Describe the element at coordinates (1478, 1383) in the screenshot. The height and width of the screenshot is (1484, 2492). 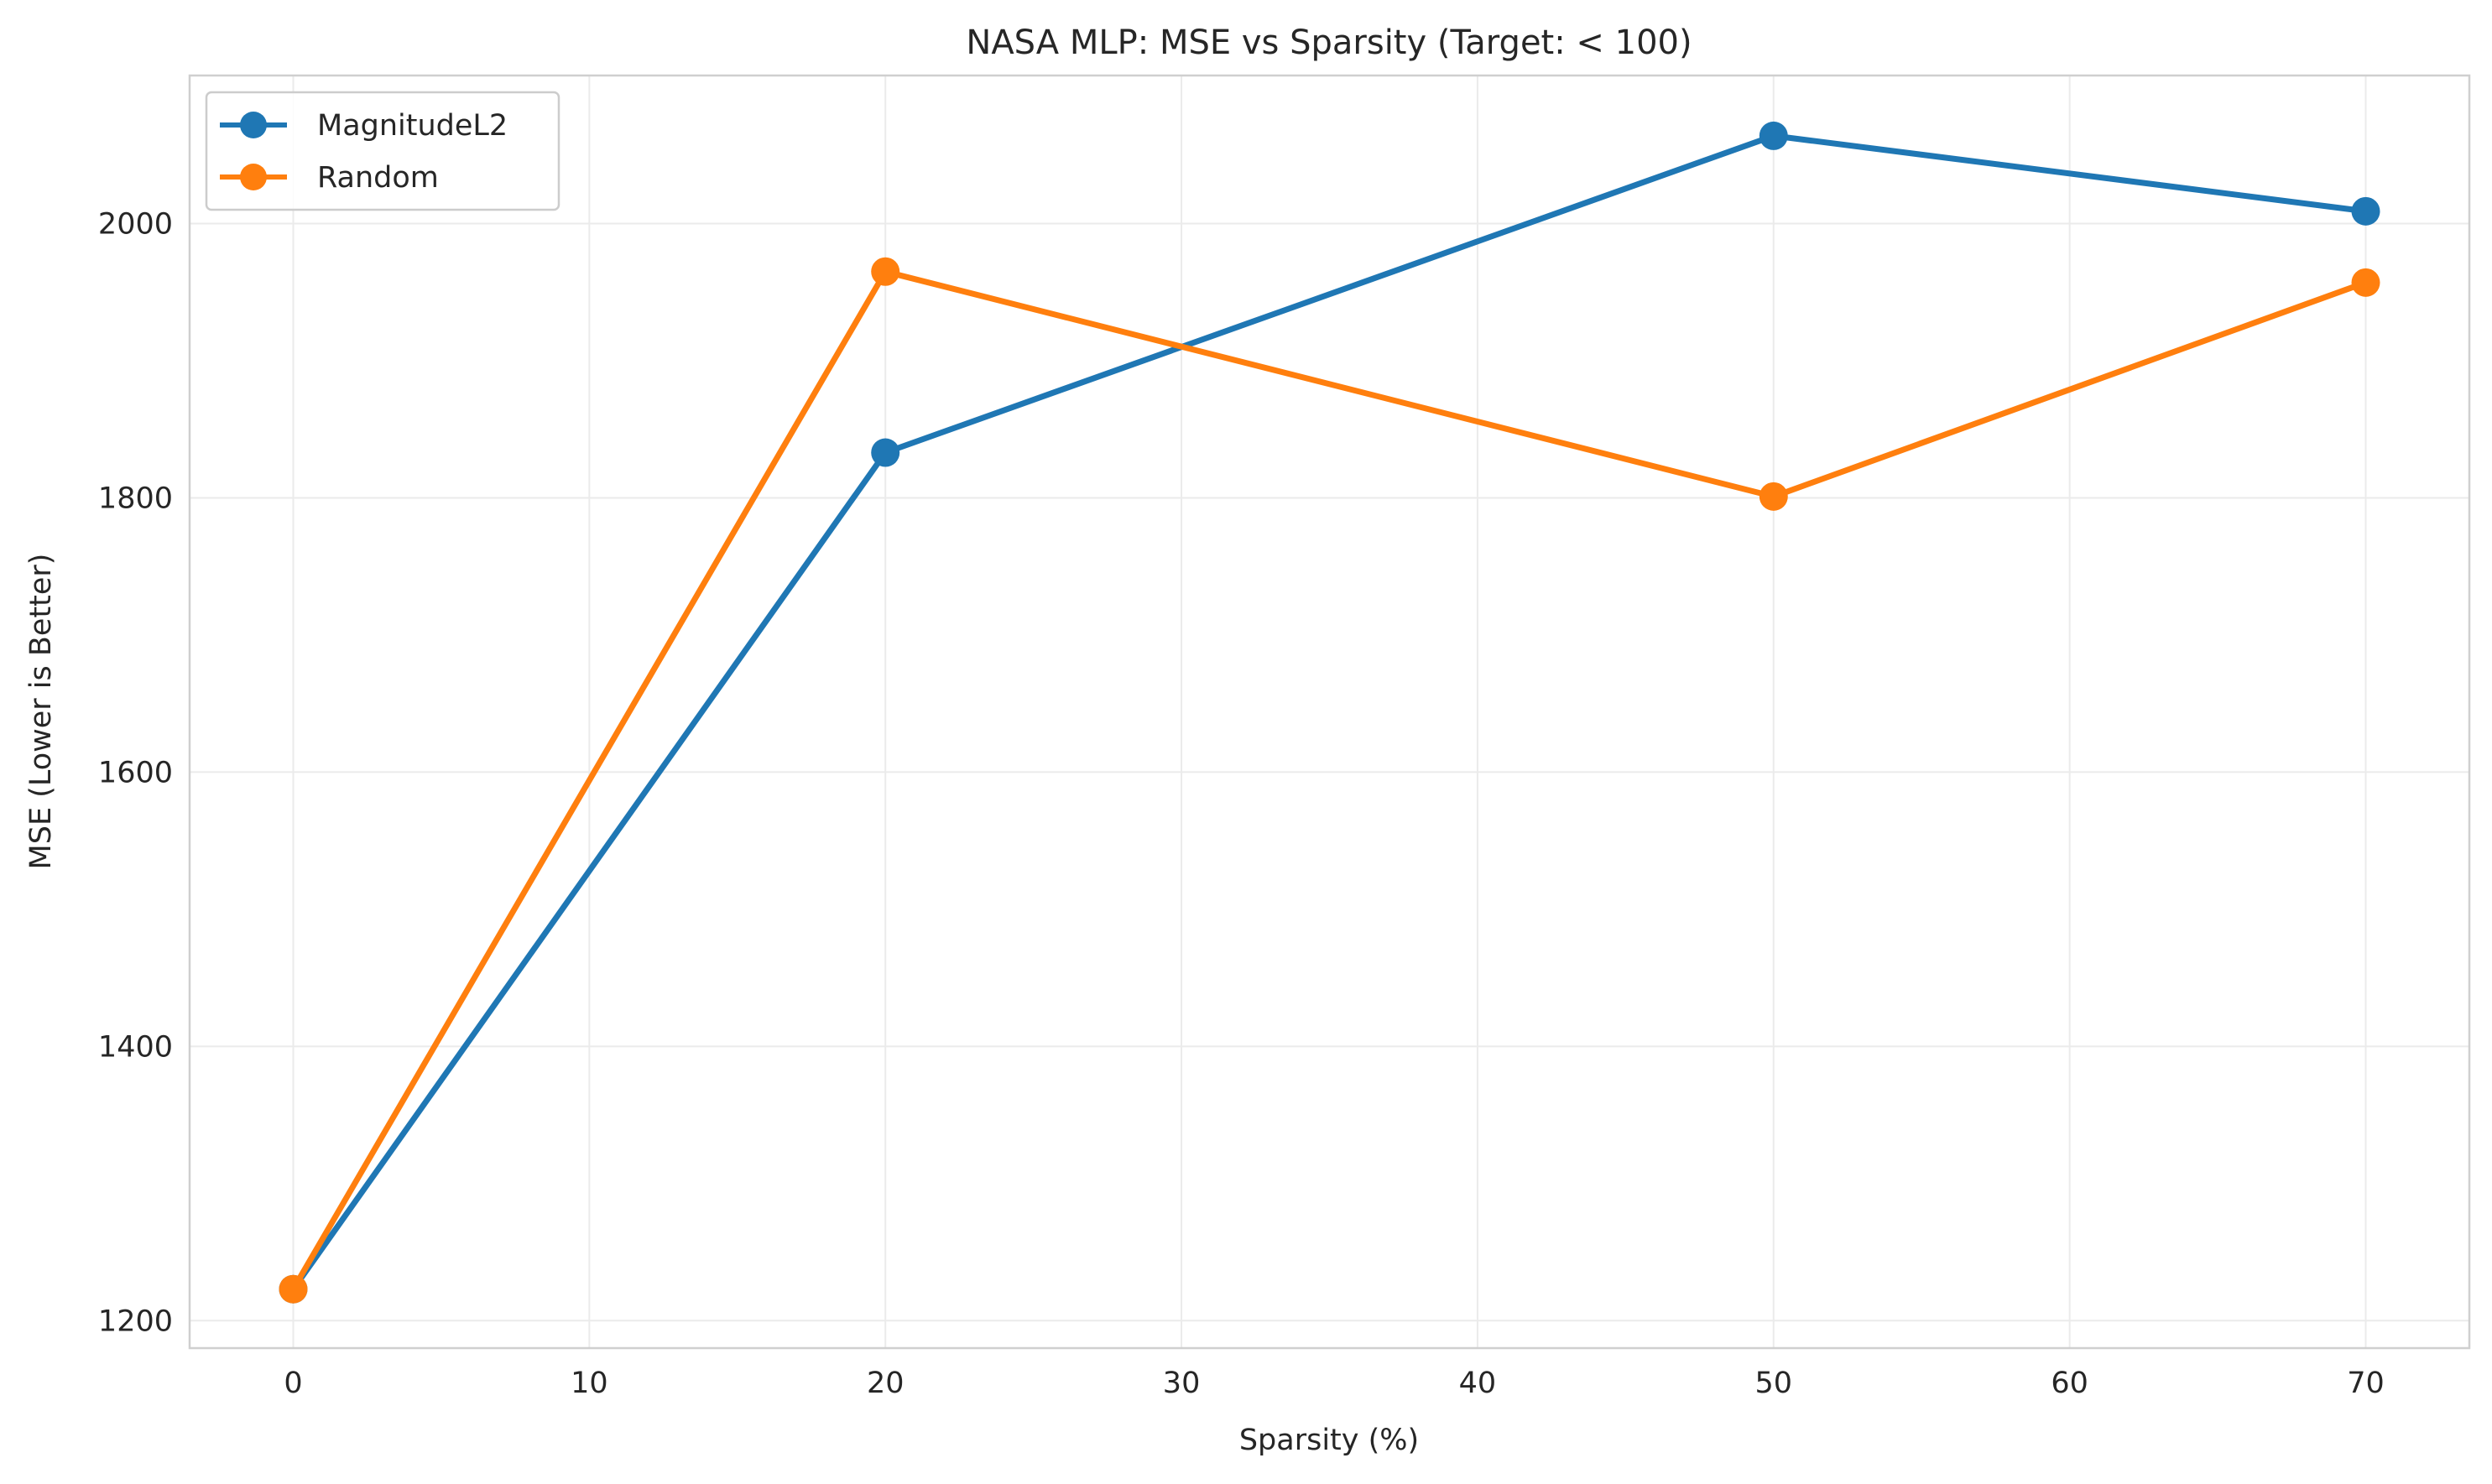
I see `x-tick-label: 40` at that location.